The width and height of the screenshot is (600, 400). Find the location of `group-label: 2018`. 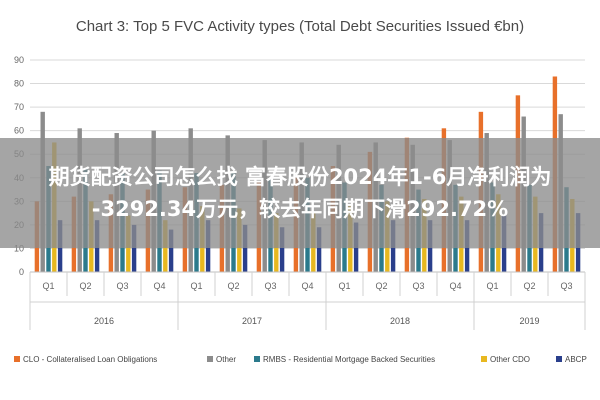

group-label: 2018 is located at coordinates (400, 321).